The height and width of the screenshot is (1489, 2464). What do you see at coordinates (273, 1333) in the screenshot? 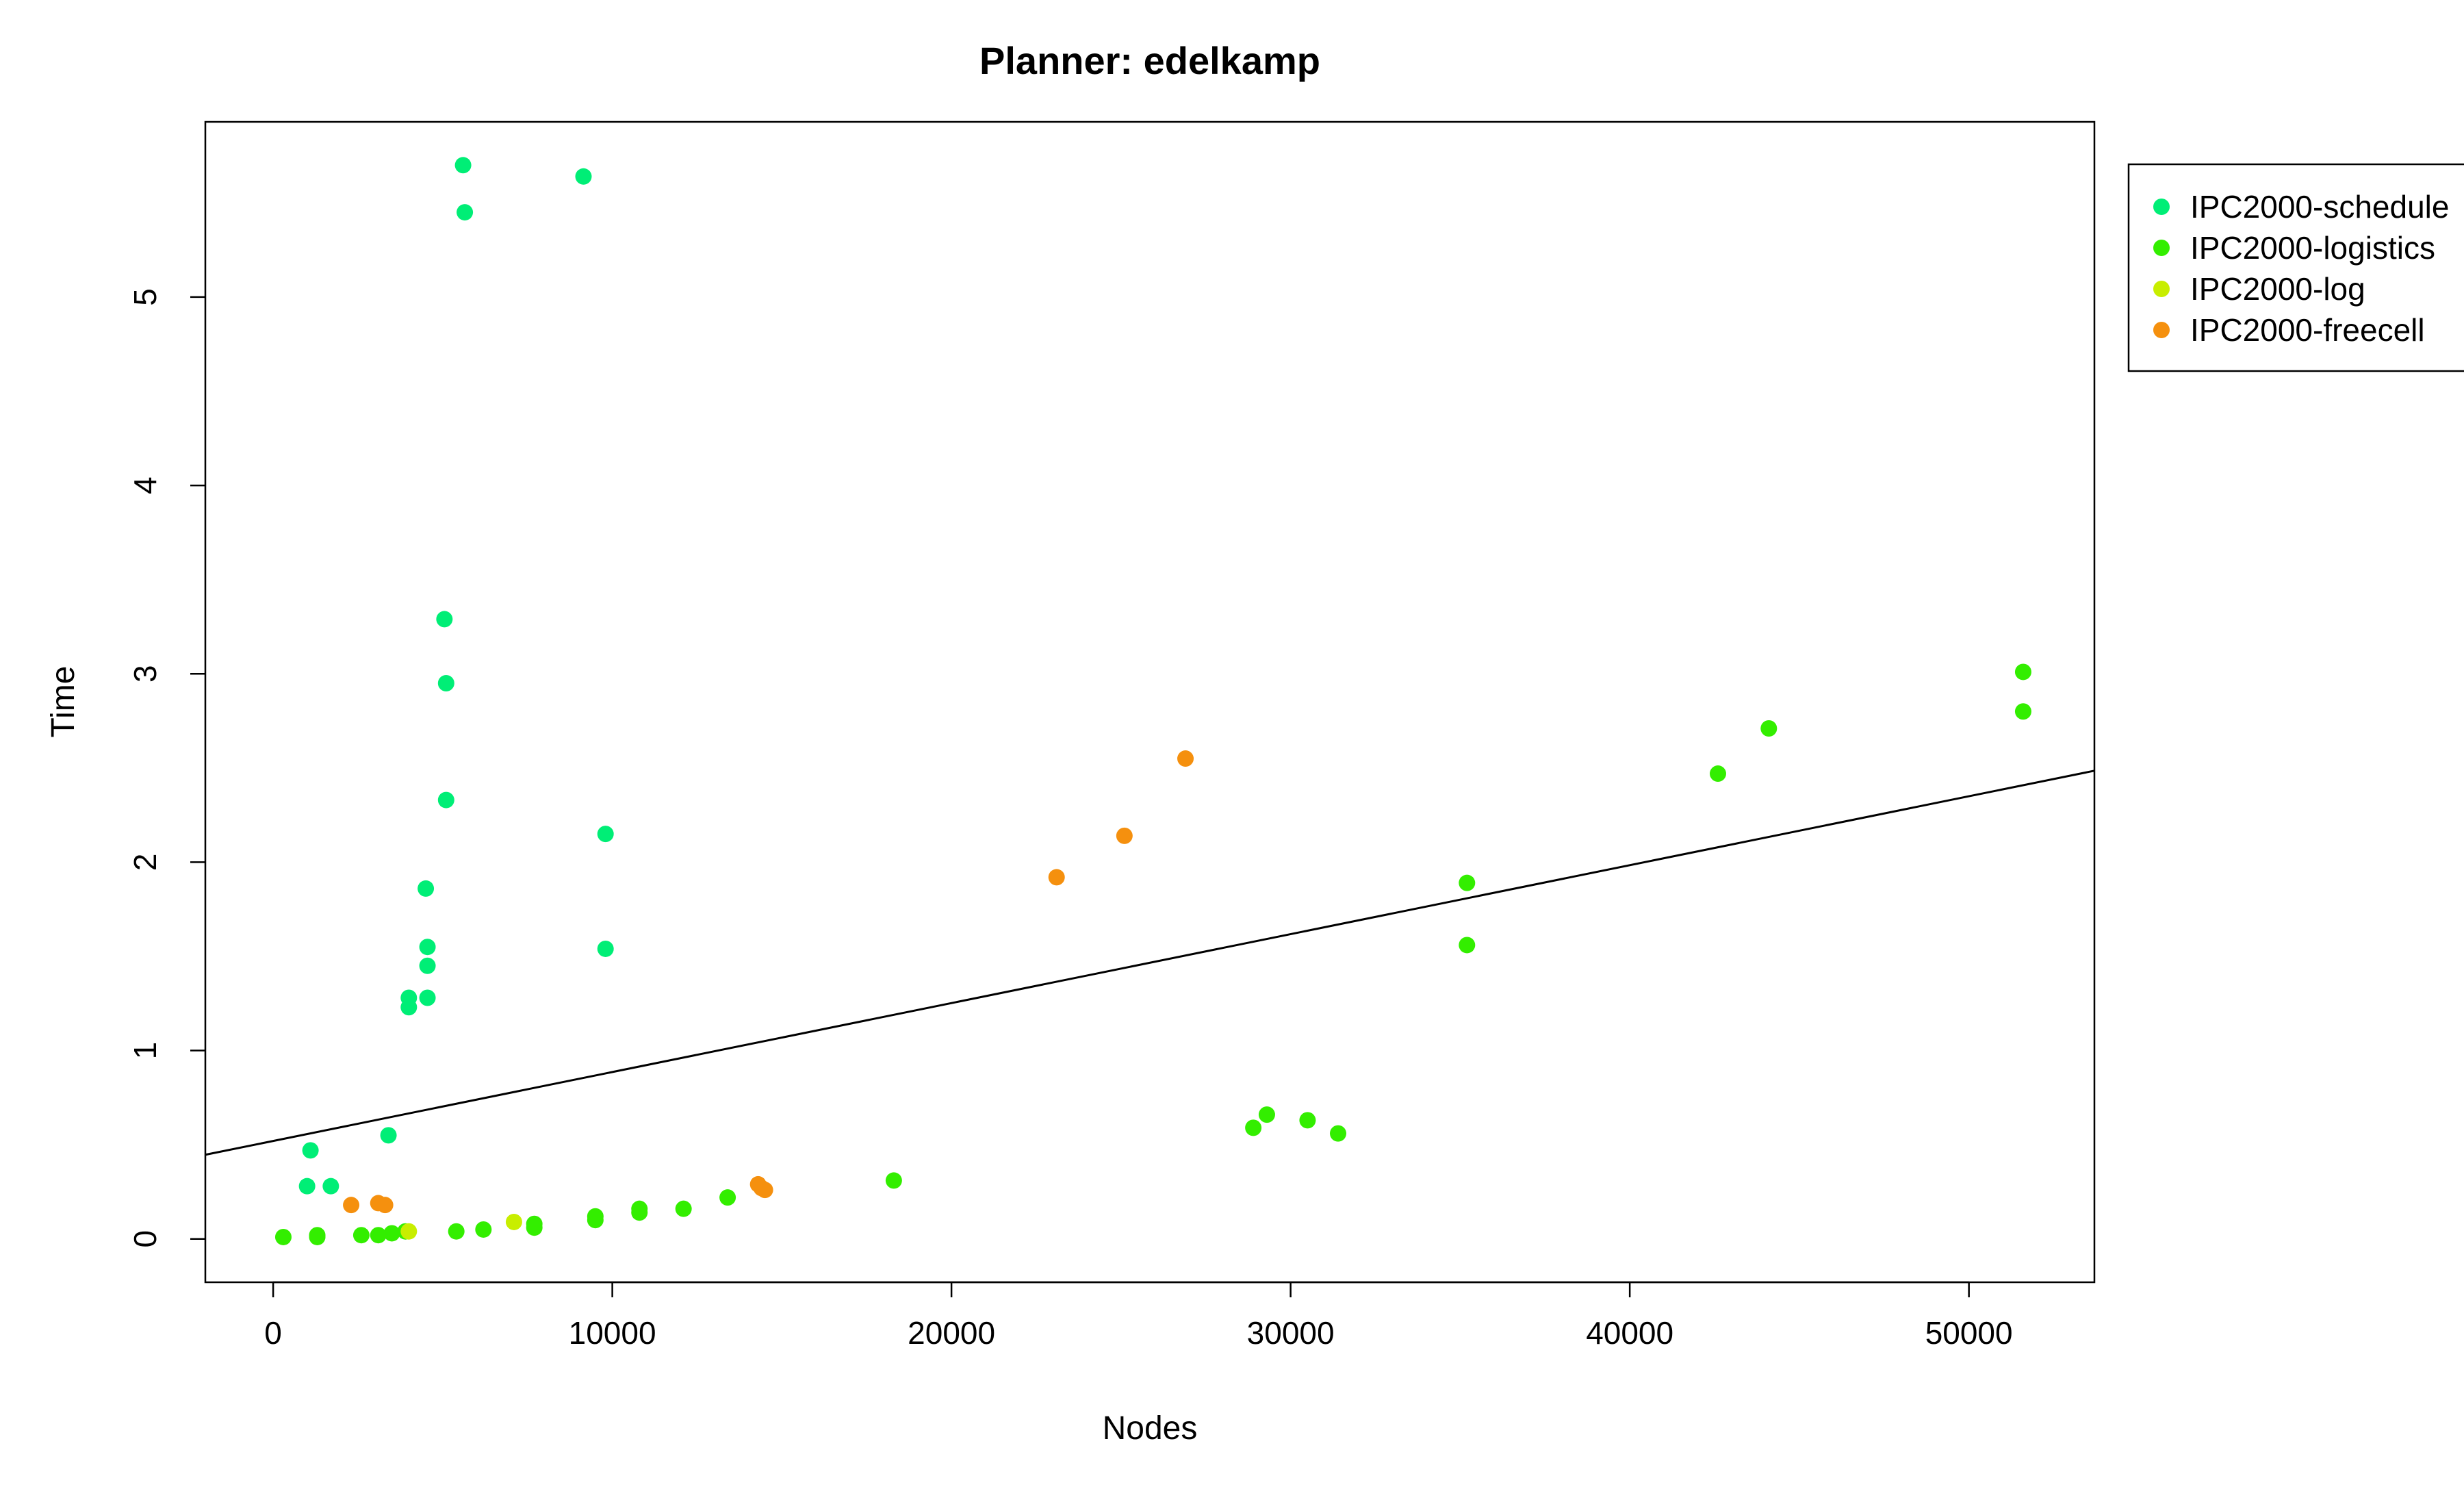
I see `x-tick-label: 0` at bounding box center [273, 1333].